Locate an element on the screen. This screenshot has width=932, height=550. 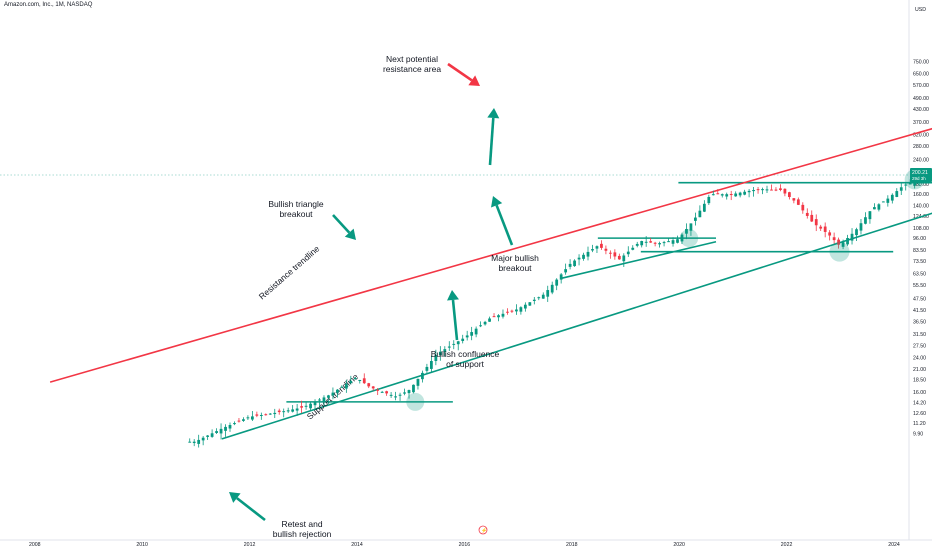
y-tick-label: 650.00 is located at coordinates (921, 75).